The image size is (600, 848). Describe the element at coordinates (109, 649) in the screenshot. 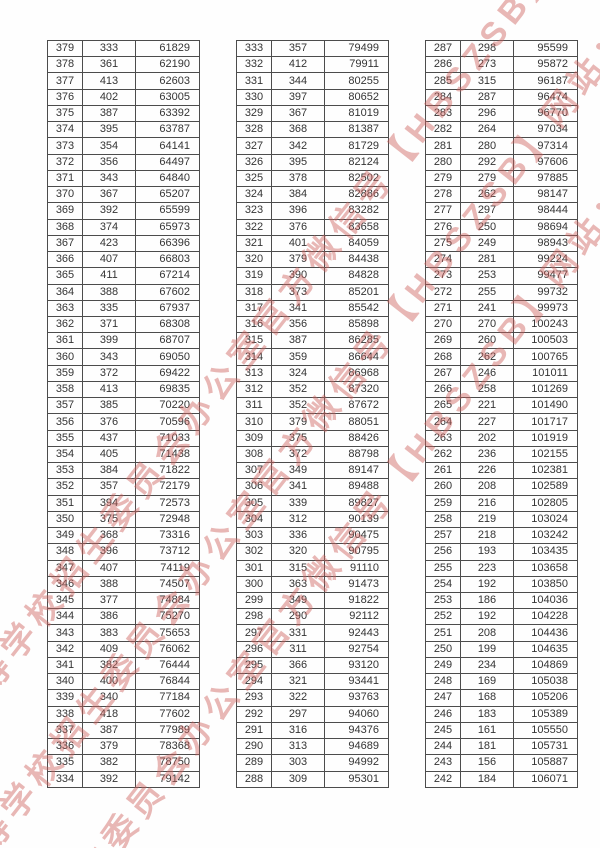

I see `count-cell: 409` at that location.